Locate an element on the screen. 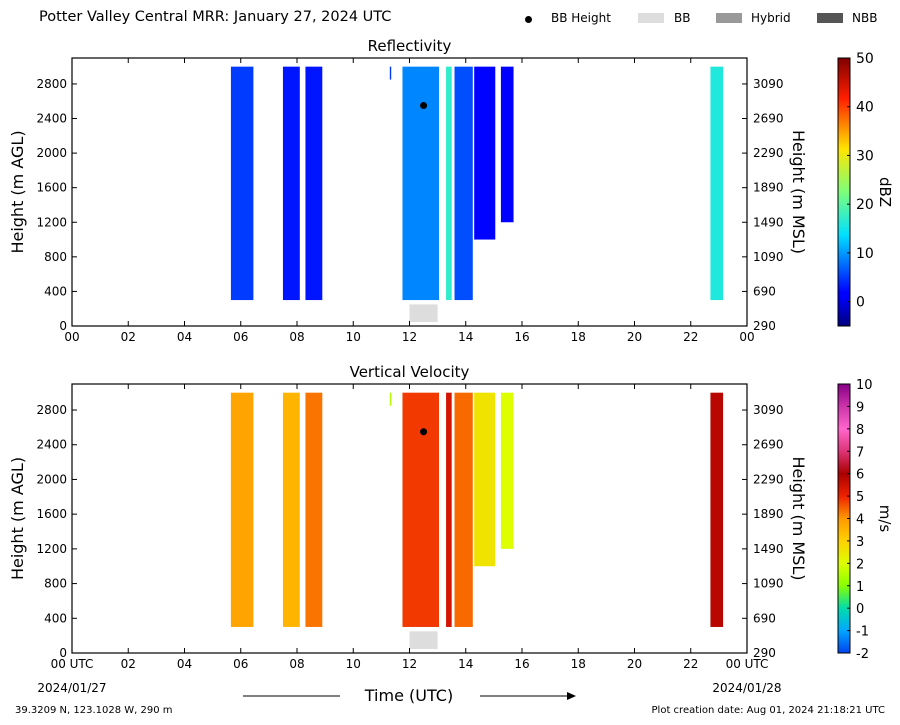 The image size is (900, 725). colorbar-tick-label: 30 is located at coordinates (865, 156).